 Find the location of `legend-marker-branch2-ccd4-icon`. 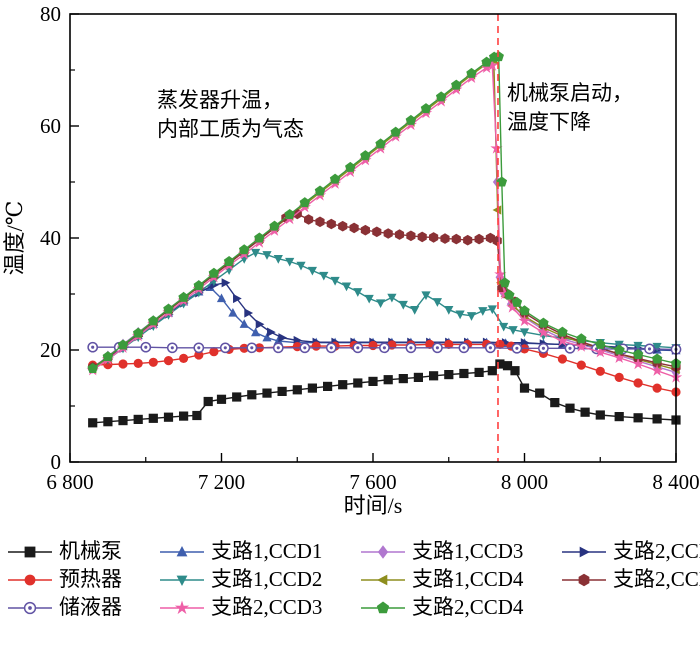

legend-marker-branch2-ccd4-icon is located at coordinates (383, 607).